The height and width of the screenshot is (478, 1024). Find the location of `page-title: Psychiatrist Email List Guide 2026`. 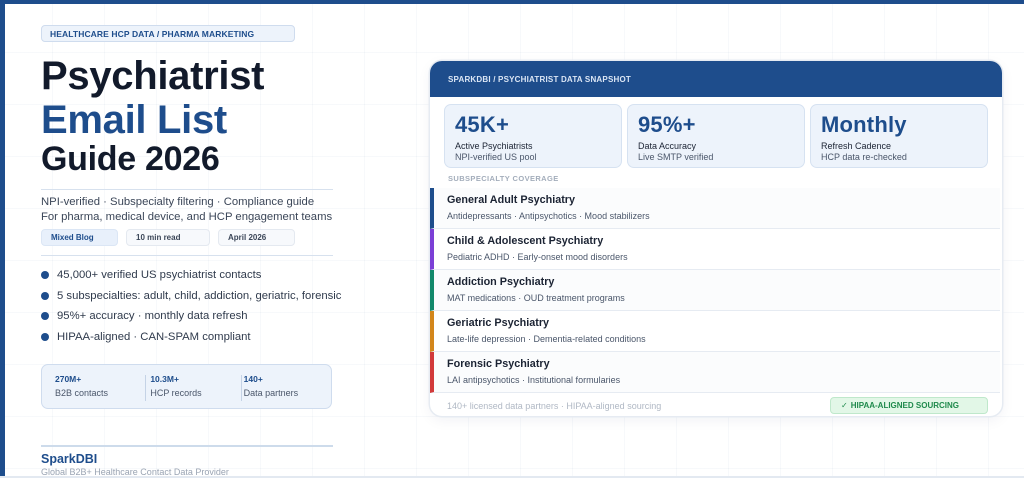

page-title: Psychiatrist Email List Guide 2026 is located at coordinates (187, 119).